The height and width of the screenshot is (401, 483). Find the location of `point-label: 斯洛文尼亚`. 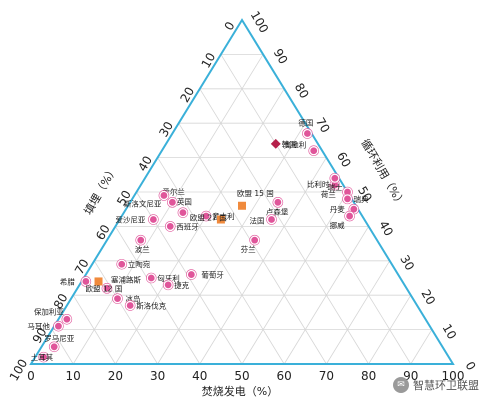

point-label: 斯洛文尼亚 is located at coordinates (143, 203).